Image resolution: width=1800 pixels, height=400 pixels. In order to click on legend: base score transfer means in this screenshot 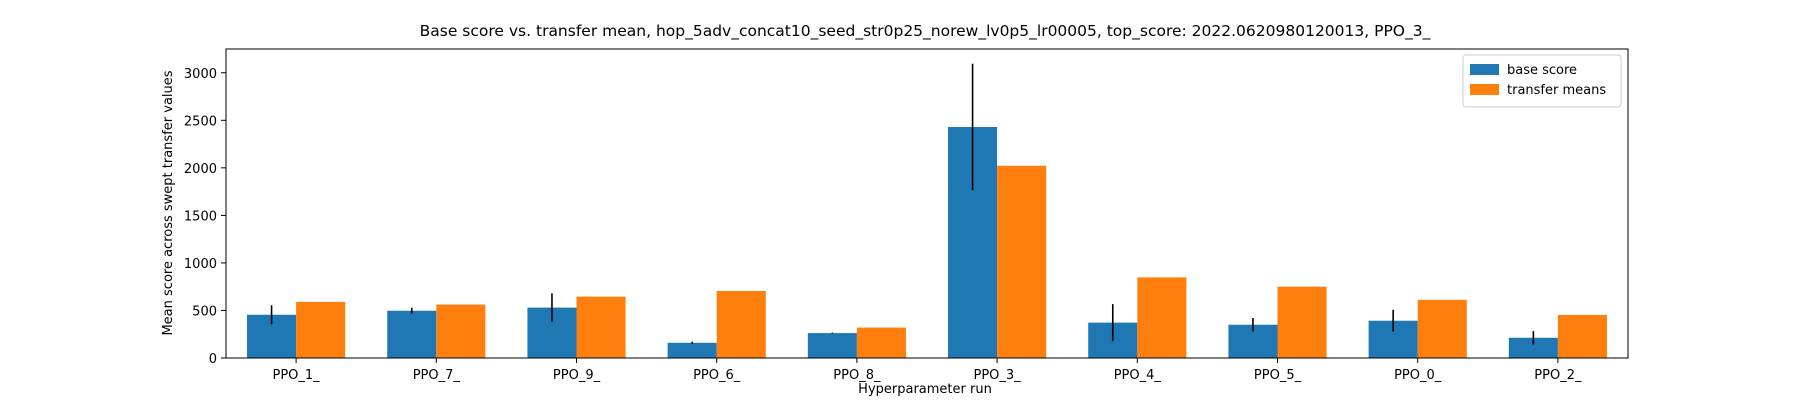, I will do `click(1542, 81)`.